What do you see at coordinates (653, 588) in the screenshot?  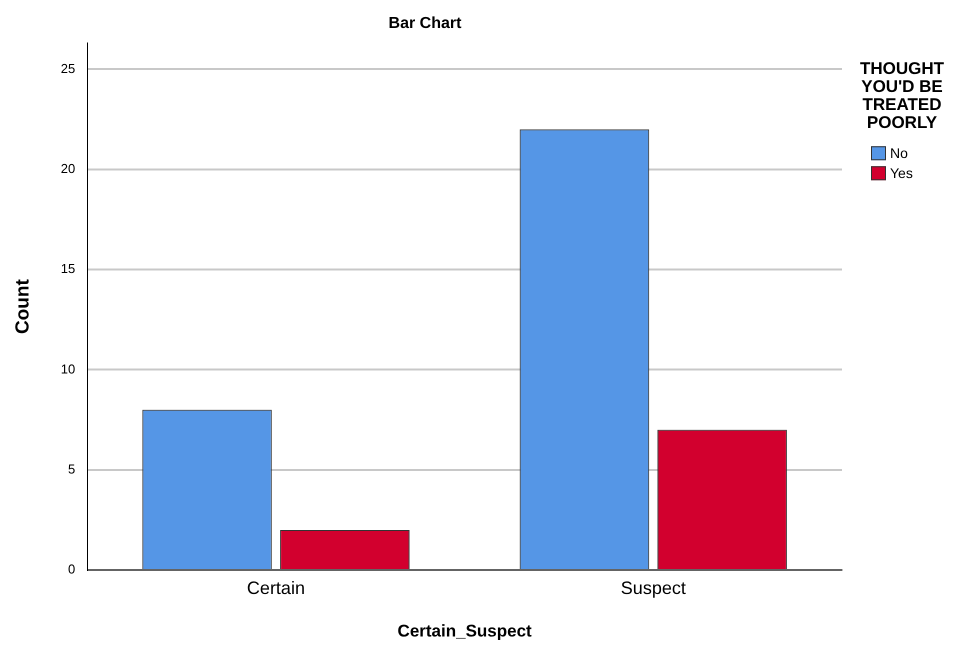 I see `x-tick-label: Suspect` at bounding box center [653, 588].